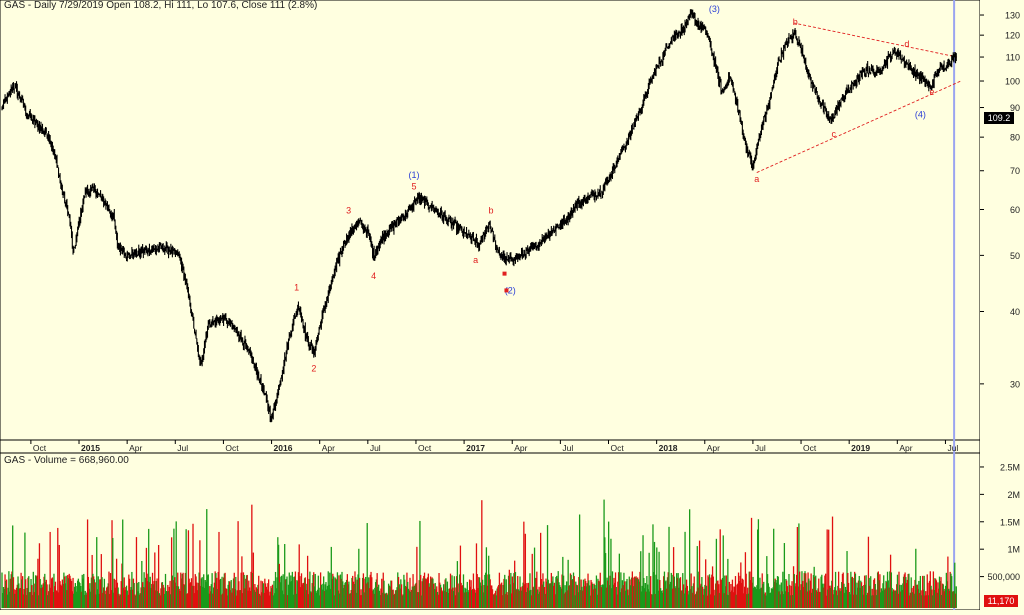 This screenshot has width=1024, height=615. I want to click on last-price-text: 109.2, so click(999, 118).